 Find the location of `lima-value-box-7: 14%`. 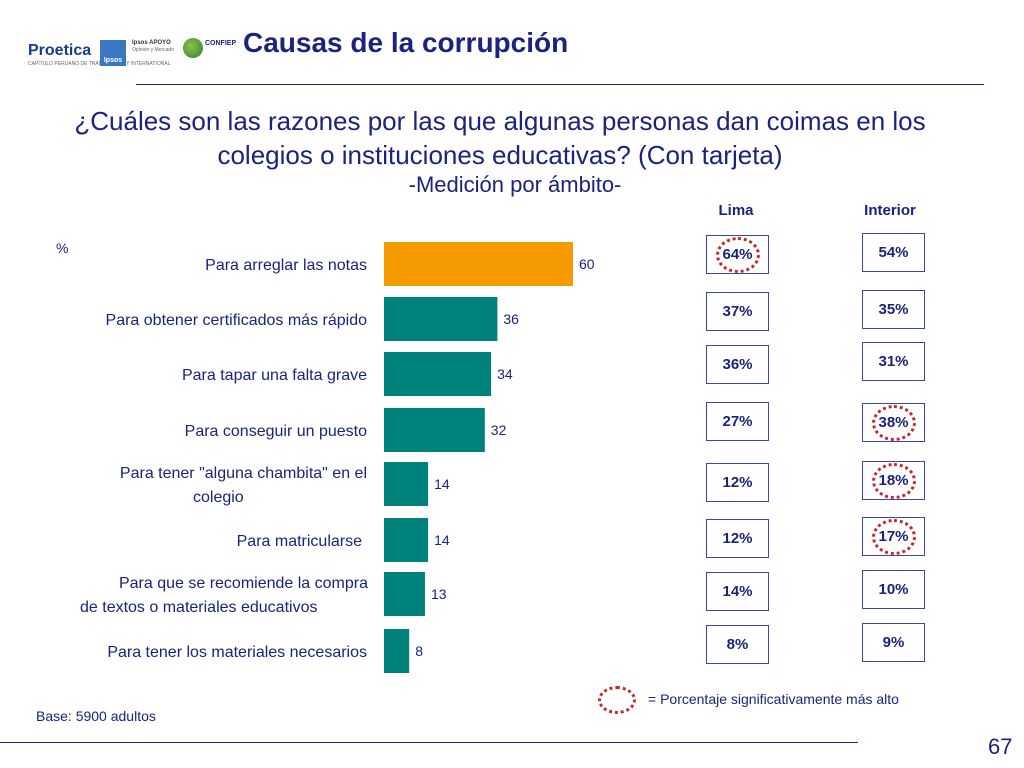

lima-value-box-7: 14% is located at coordinates (737, 591).